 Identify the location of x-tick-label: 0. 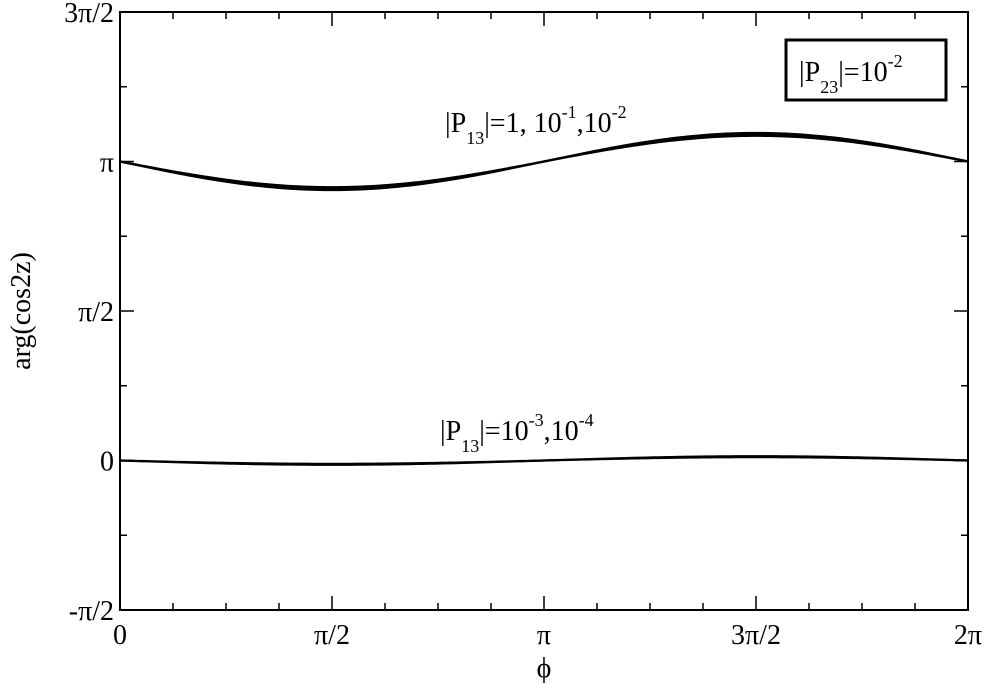
(120, 635).